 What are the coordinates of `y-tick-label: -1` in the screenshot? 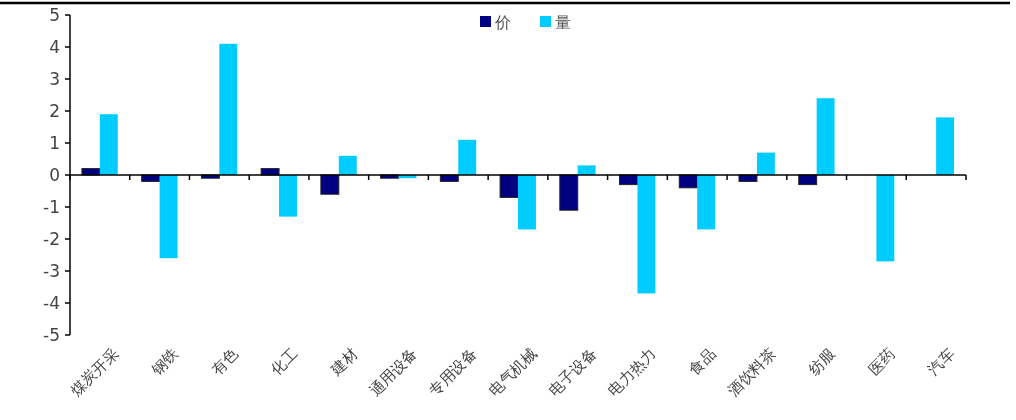 It's located at (51, 206).